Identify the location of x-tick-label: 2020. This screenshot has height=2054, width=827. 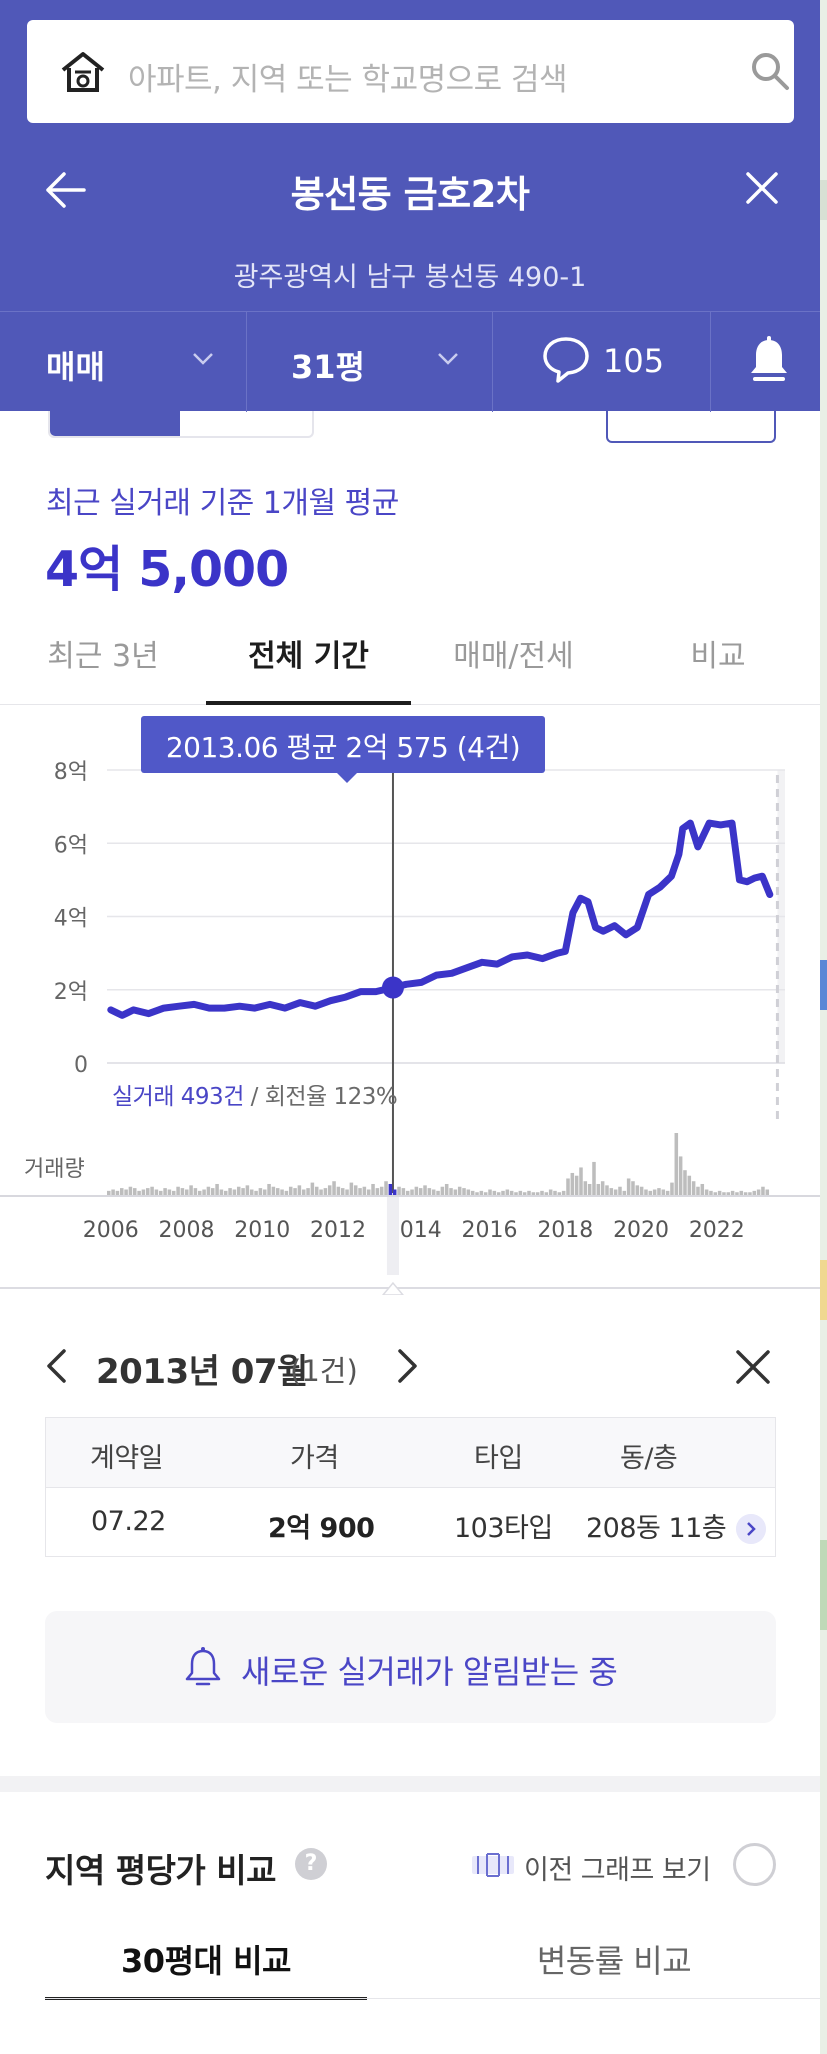
(641, 1230).